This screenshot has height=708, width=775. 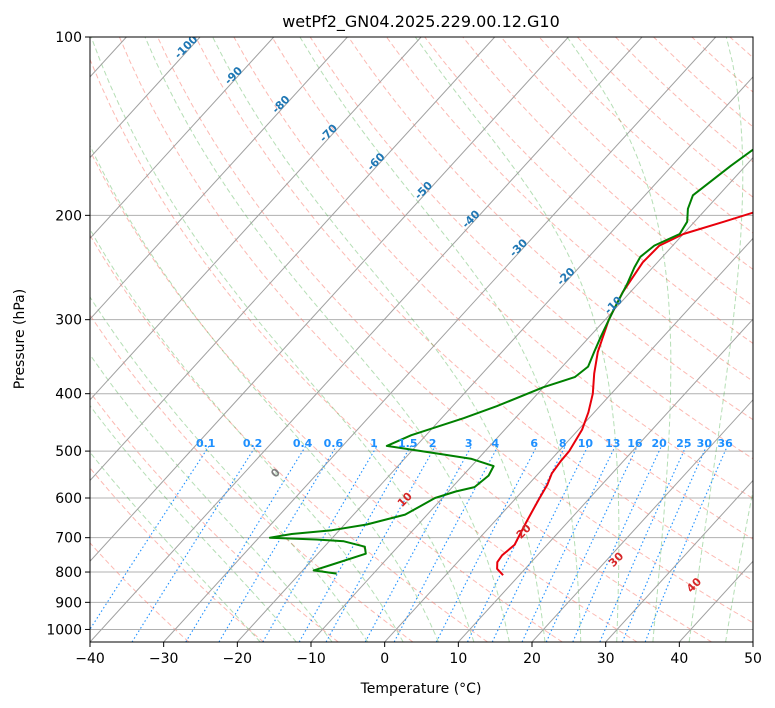 I want to click on x-tick-label: −20, so click(x=238, y=659).